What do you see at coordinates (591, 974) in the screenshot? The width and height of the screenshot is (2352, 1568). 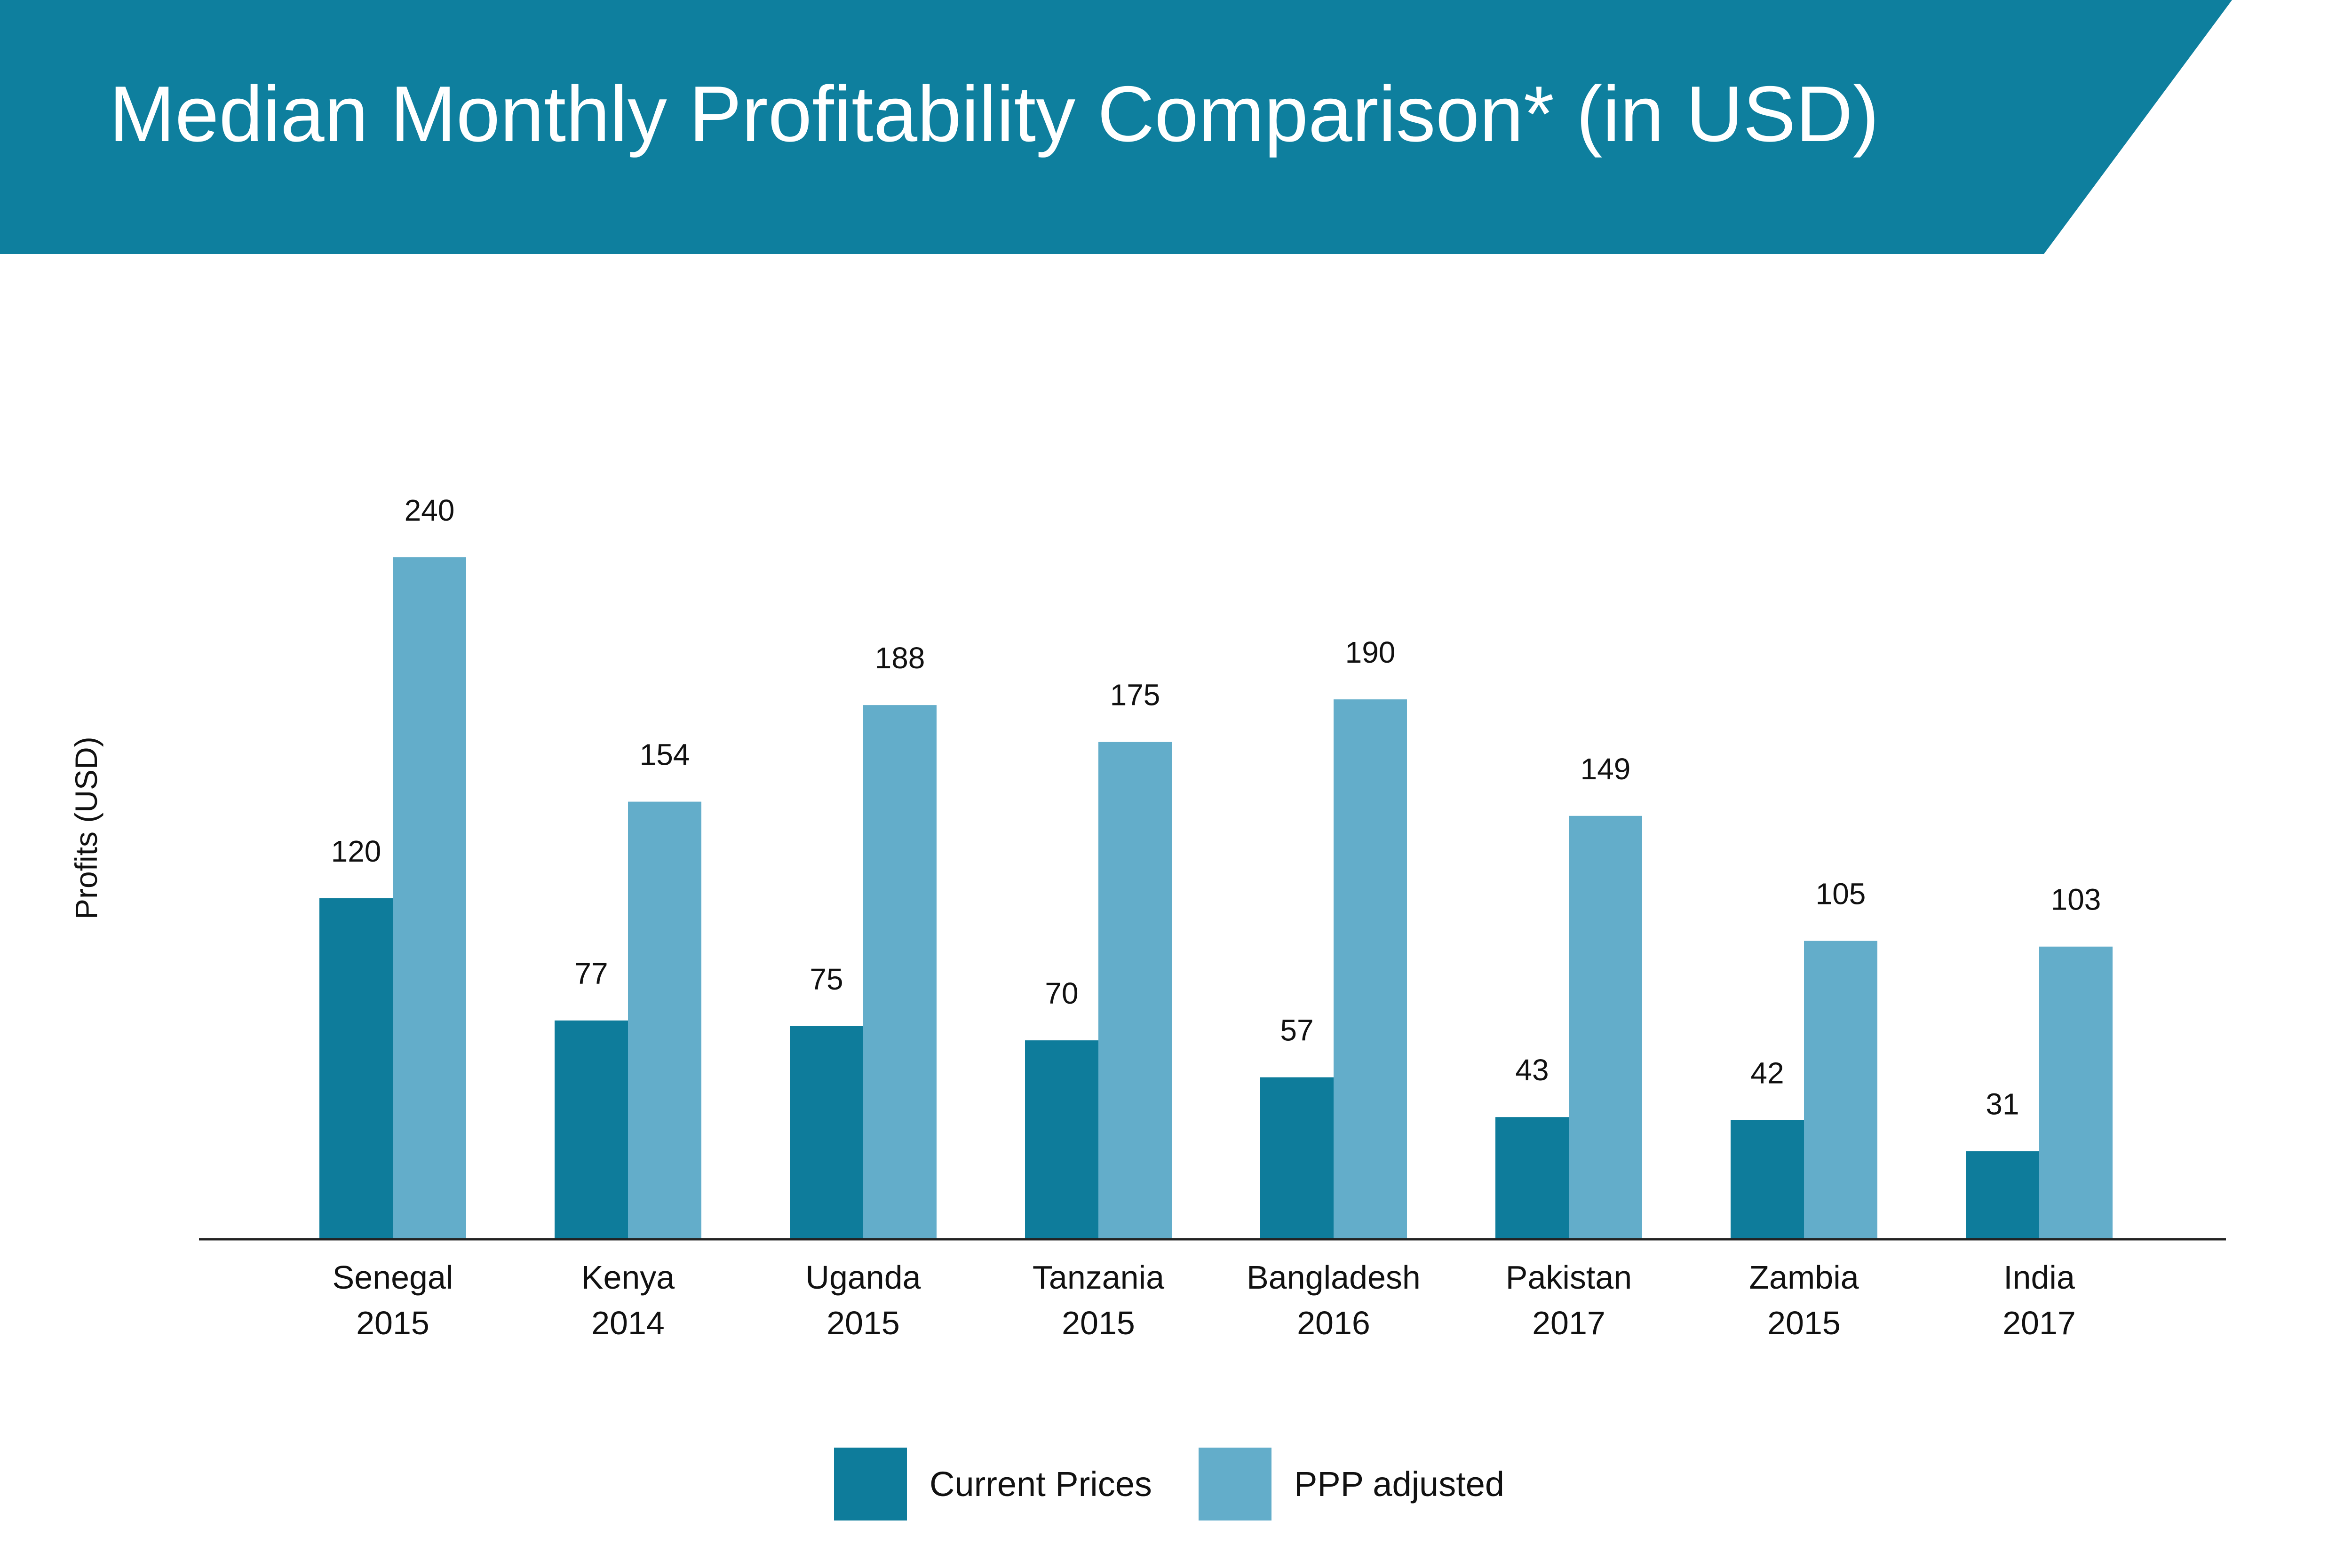 I see `value-label-current-kenya: 77` at bounding box center [591, 974].